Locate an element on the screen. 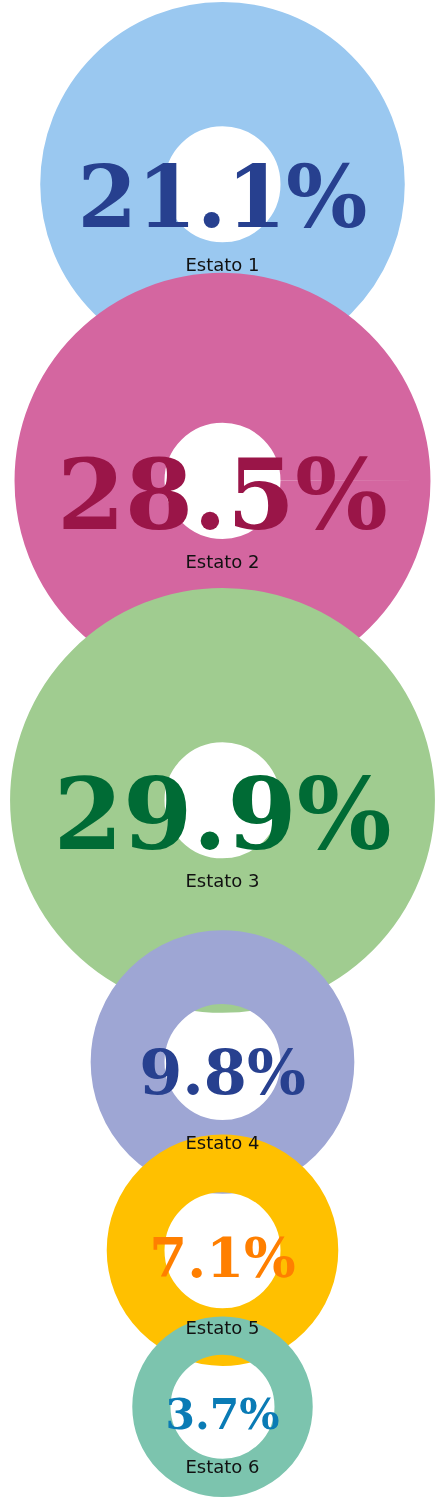 This screenshot has height=1497, width=445. category-label: Estato 5 is located at coordinates (222, 1327).